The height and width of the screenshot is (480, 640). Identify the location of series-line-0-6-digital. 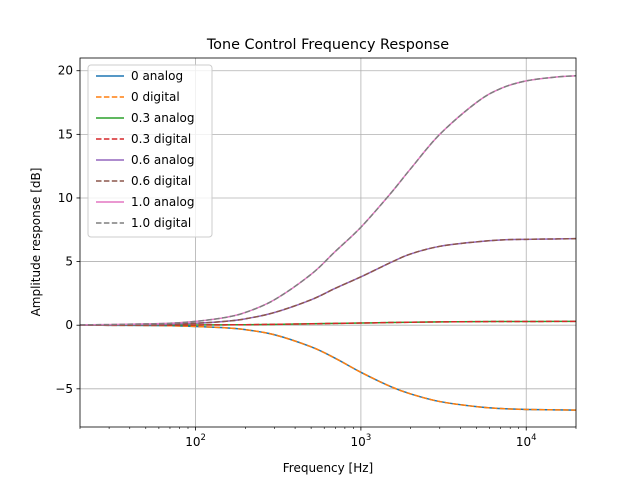
(328, 281).